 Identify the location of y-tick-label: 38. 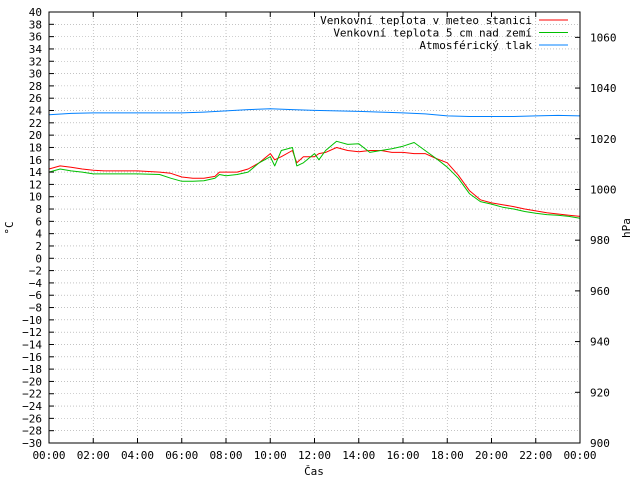
(35, 24).